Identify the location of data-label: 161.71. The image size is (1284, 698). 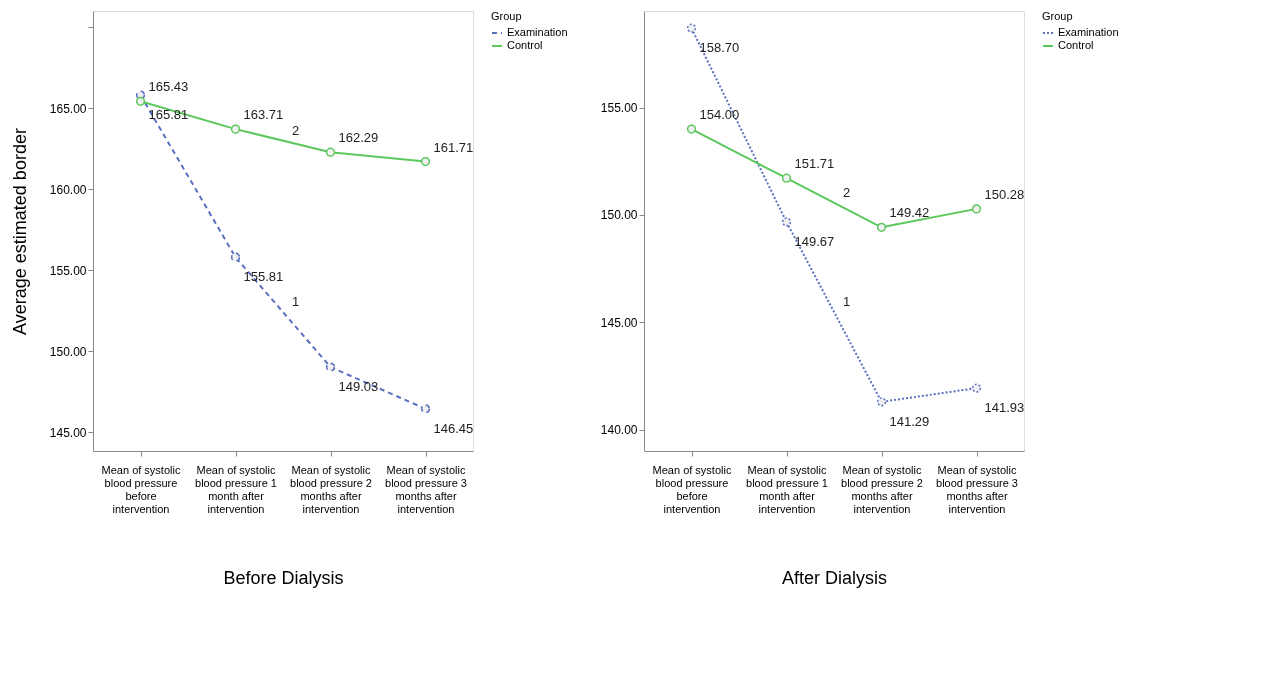
(453, 147).